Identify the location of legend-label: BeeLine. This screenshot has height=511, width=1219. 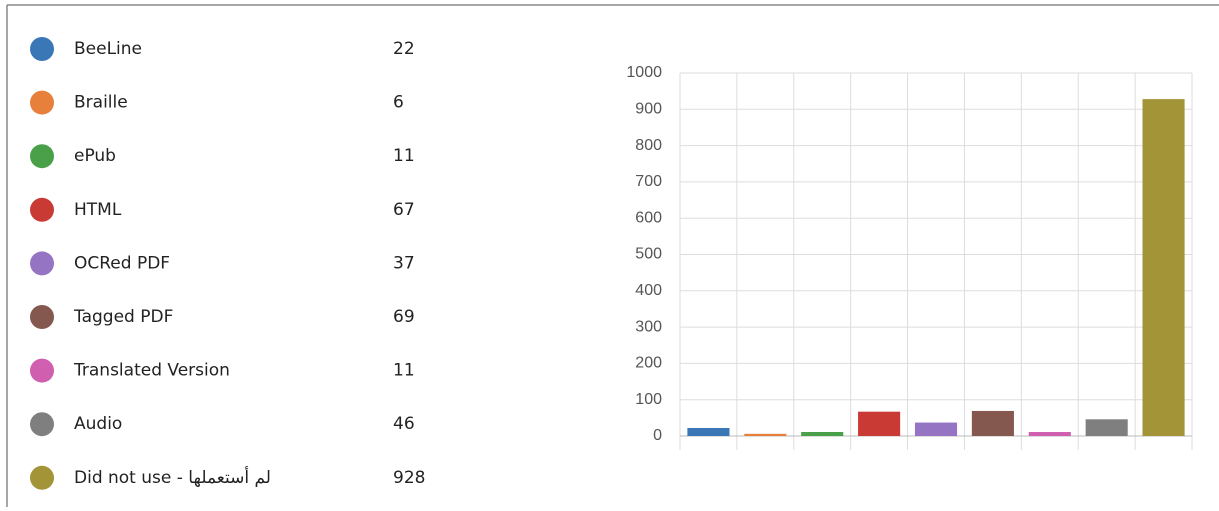
(108, 49).